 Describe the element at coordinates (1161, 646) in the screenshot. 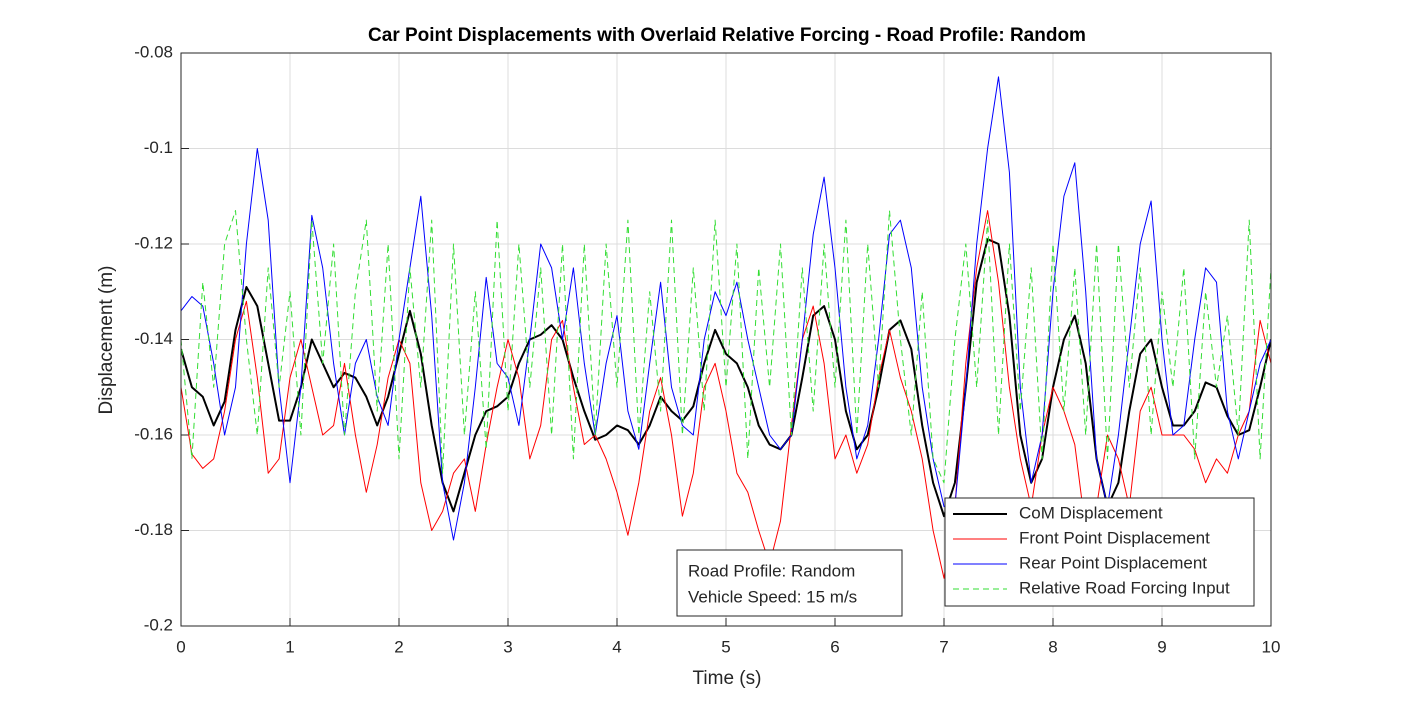

I see `x-tick-label: 9` at that location.